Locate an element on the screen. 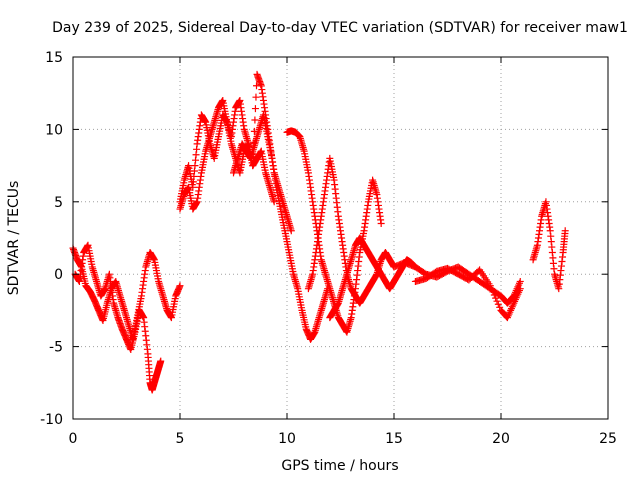 The width and height of the screenshot is (640, 480). series-sat-j is located at coordinates (467, 293).